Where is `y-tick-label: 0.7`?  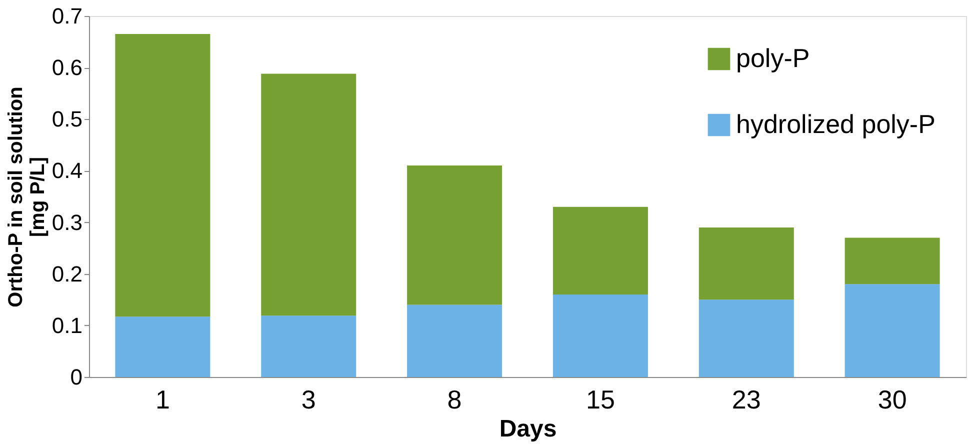
y-tick-label: 0.7 is located at coordinates (67, 16).